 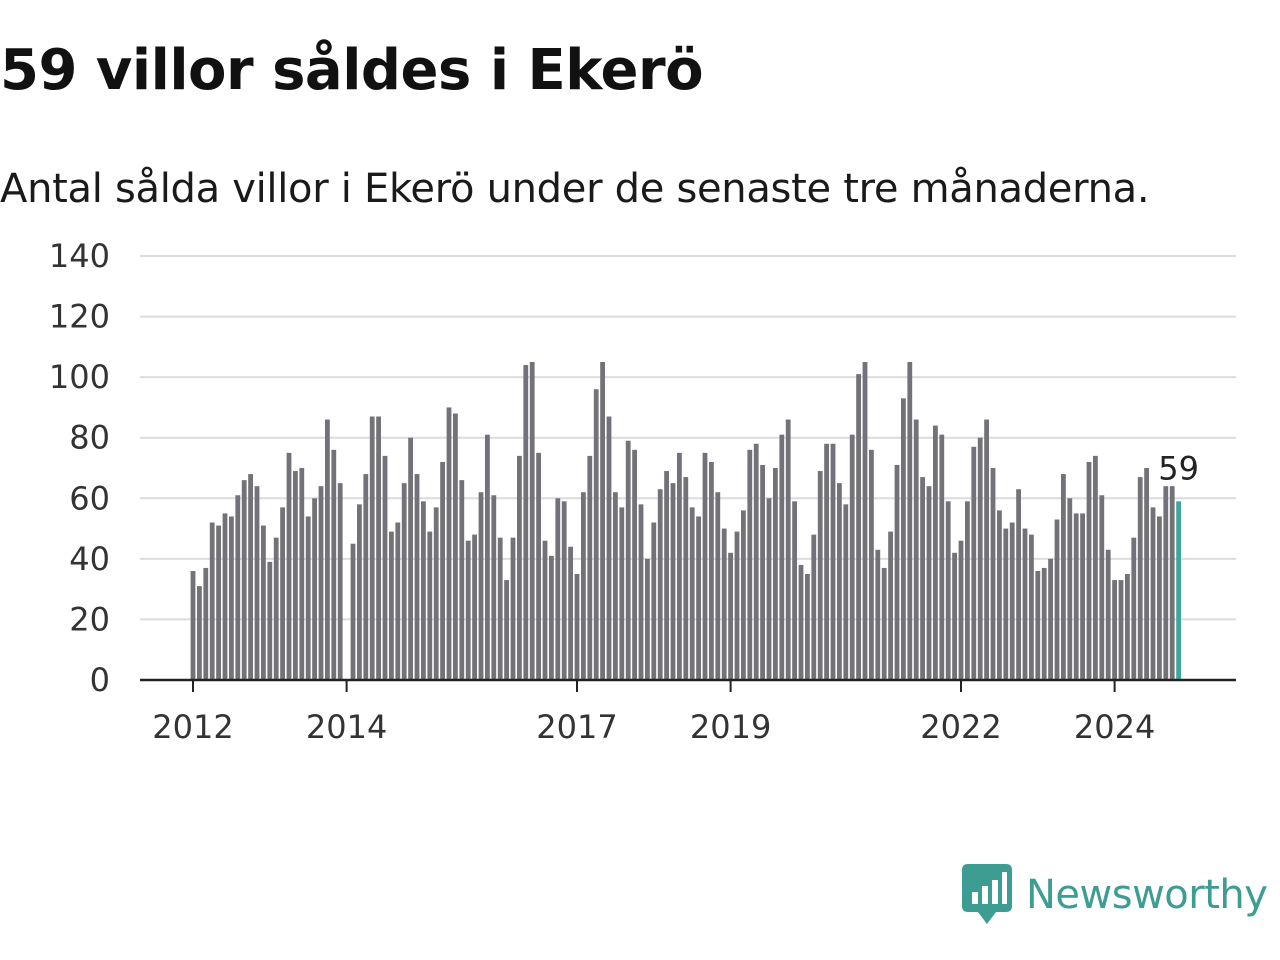 What do you see at coordinates (89, 438) in the screenshot?
I see `y-tick-label: 80` at bounding box center [89, 438].